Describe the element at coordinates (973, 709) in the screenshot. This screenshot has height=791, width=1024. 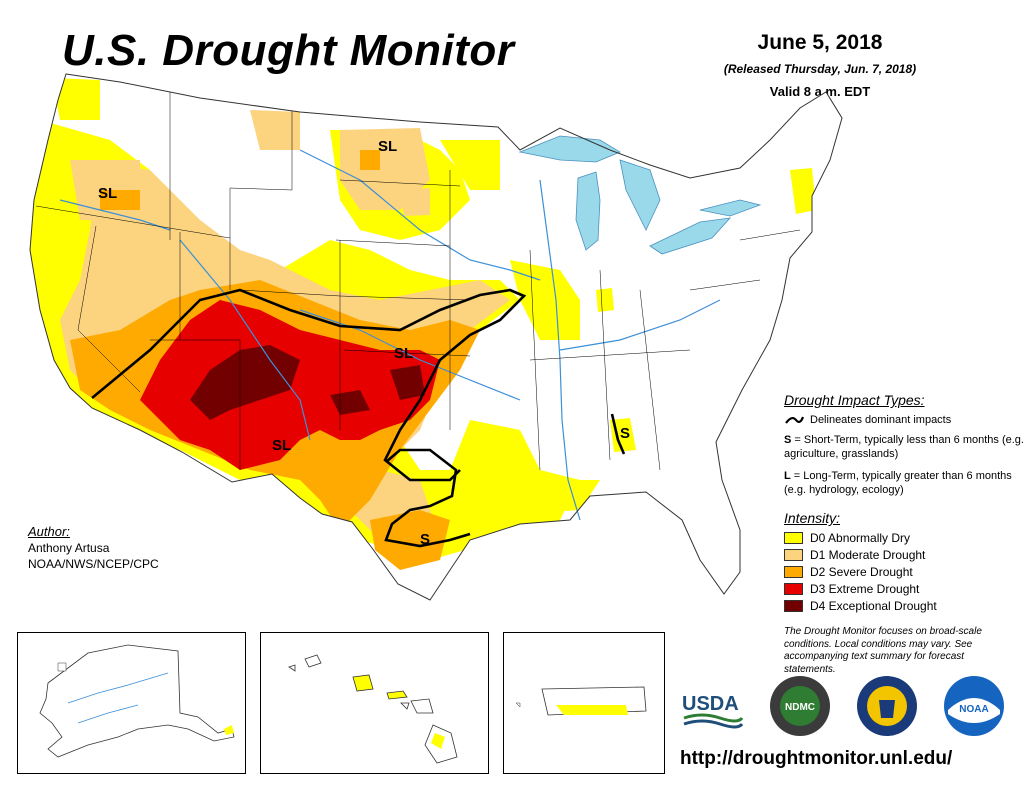
I see `noaa-logo-text: NOAA` at that location.